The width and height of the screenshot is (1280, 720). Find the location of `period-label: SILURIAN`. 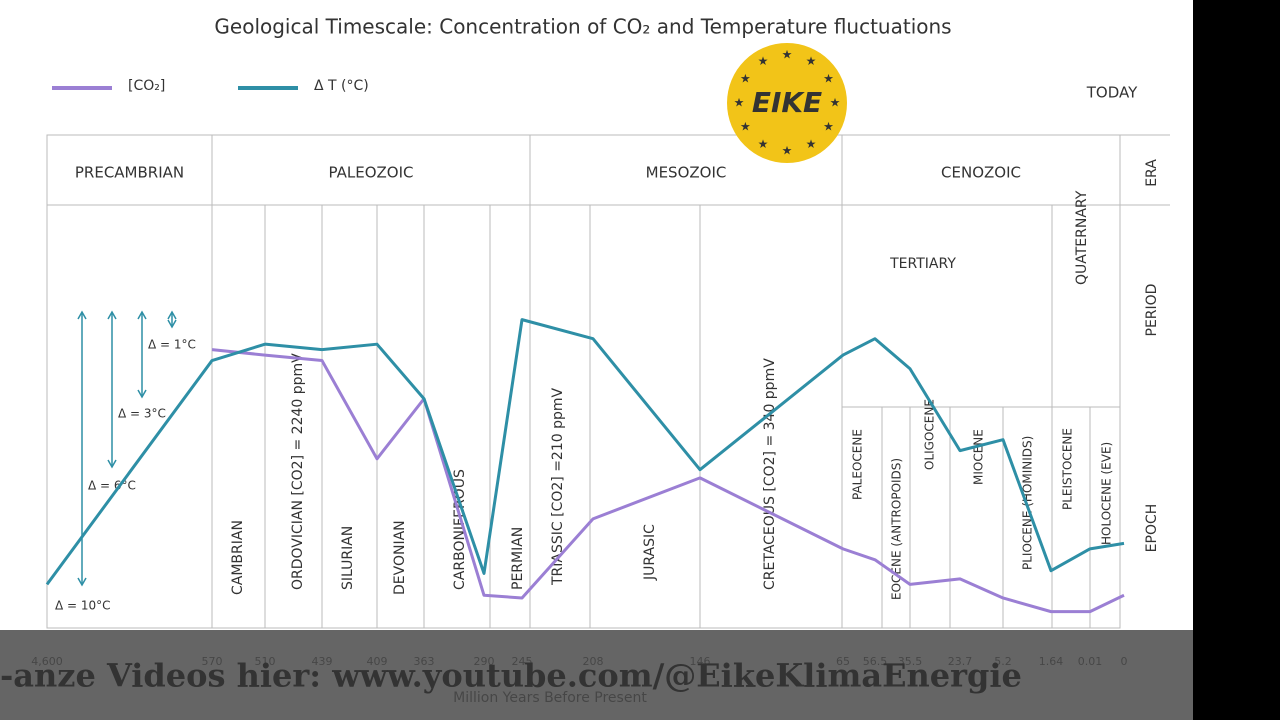

period-label: SILURIAN is located at coordinates (348, 558).